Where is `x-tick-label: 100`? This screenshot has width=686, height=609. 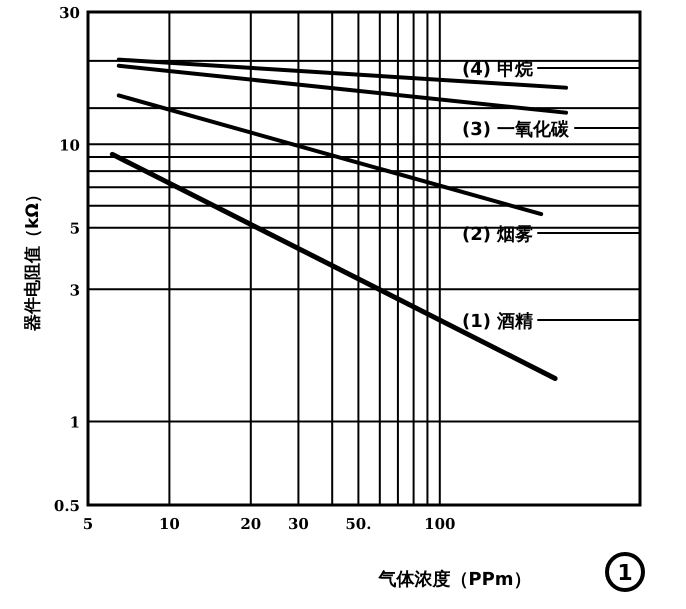 x-tick-label: 100 is located at coordinates (440, 524).